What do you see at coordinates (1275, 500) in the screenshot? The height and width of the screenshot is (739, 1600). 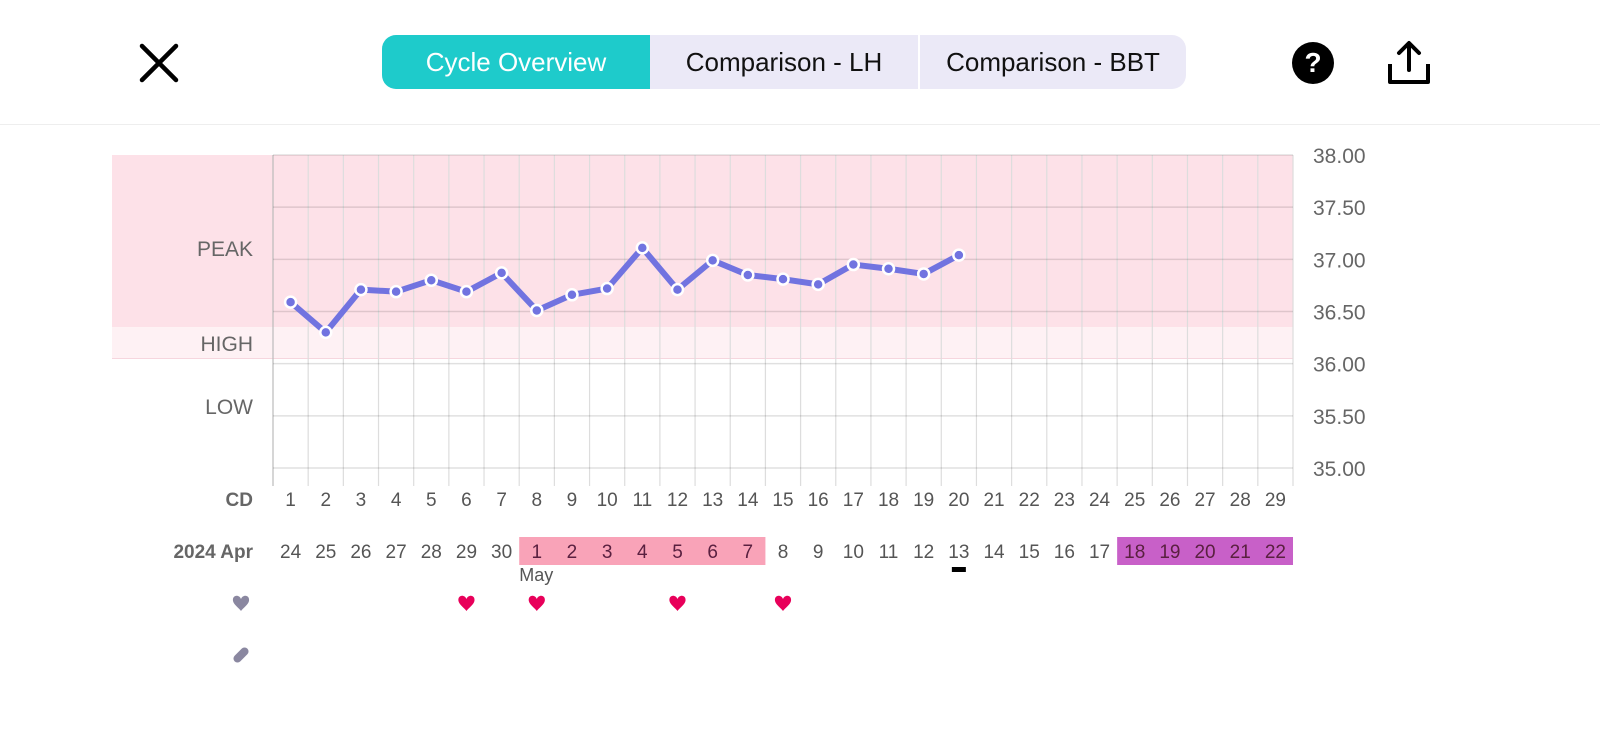 I see `cd-label: 29` at bounding box center [1275, 500].